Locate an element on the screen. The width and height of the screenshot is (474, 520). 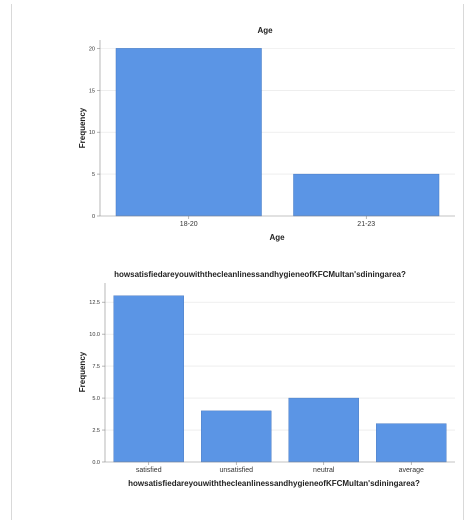
y-tick-label: 2.5 is located at coordinates (96, 431).